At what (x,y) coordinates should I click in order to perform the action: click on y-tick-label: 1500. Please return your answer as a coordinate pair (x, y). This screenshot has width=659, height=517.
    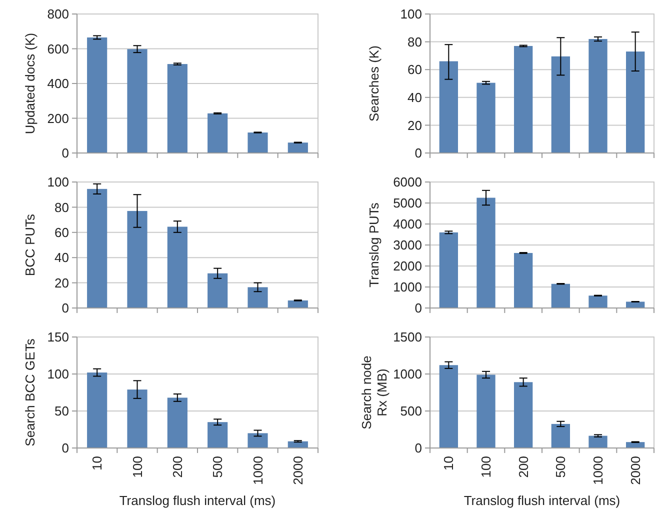
    Looking at the image, I should click on (407, 337).